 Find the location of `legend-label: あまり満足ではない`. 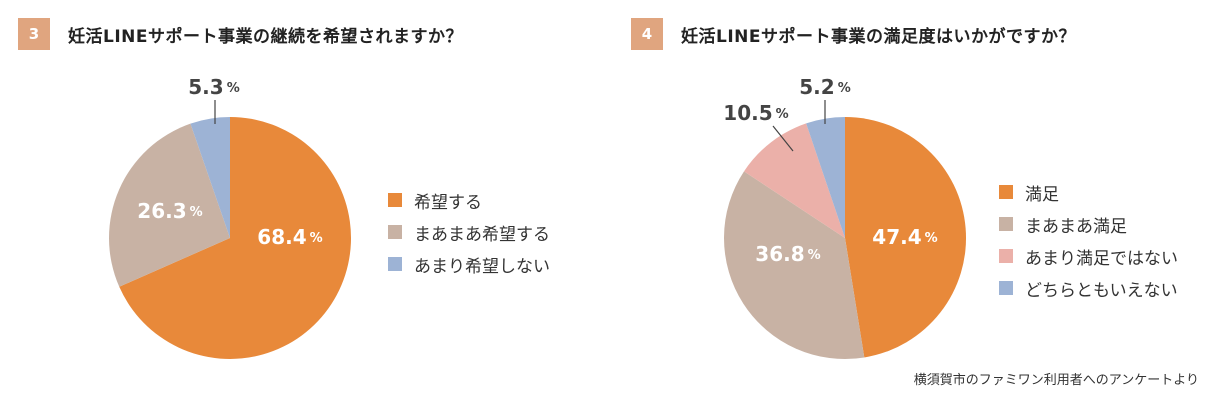

legend-label: あまり満足ではない is located at coordinates (1101, 258).